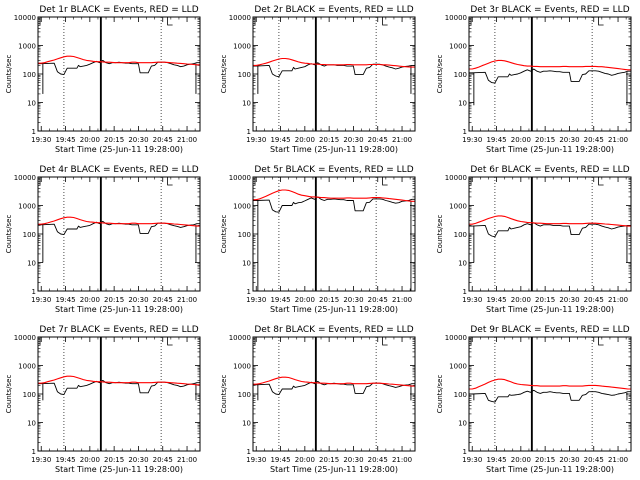  Describe the element at coordinates (118, 170) in the screenshot. I see `panel-title: Det 4r BLACK = Events, RED = LLD` at that location.